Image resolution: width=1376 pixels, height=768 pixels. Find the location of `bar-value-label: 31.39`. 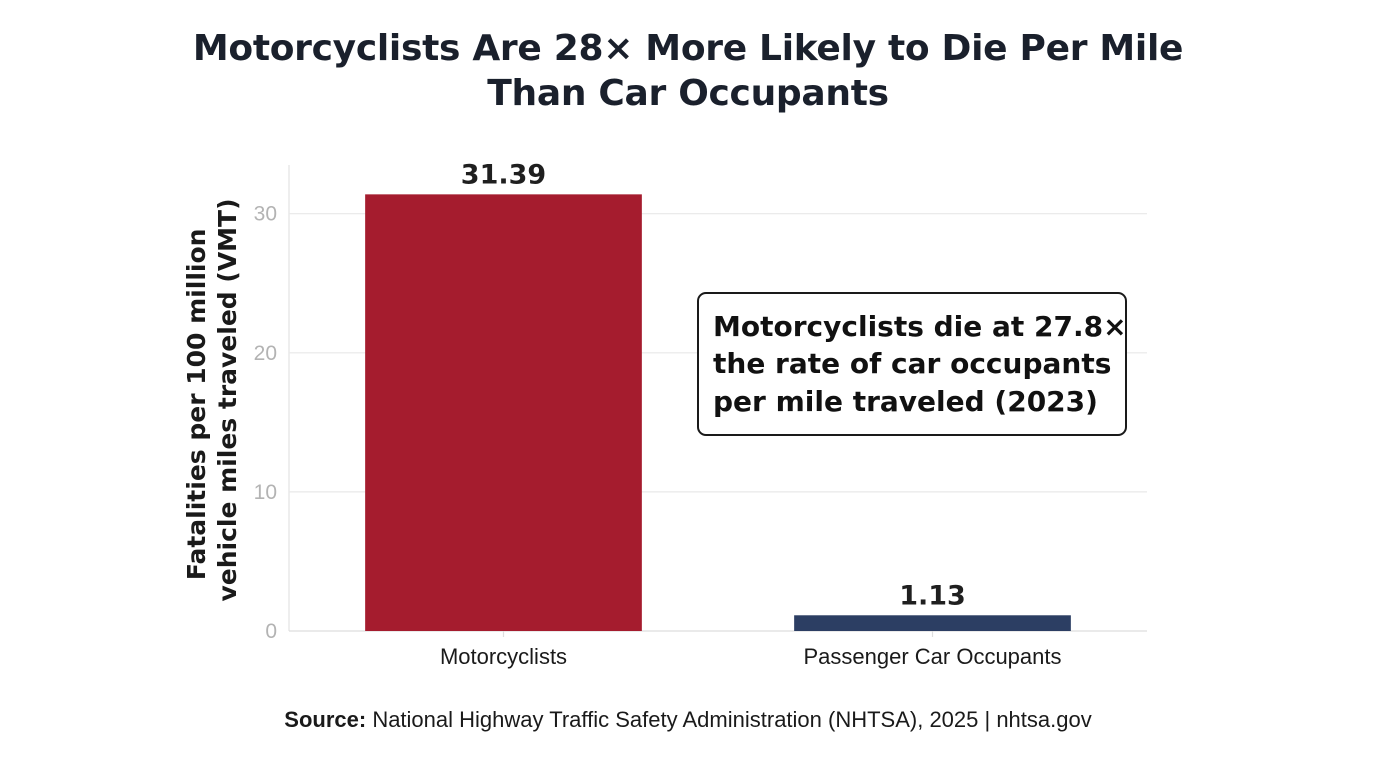

bar-value-label: 31.39 is located at coordinates (503, 174).